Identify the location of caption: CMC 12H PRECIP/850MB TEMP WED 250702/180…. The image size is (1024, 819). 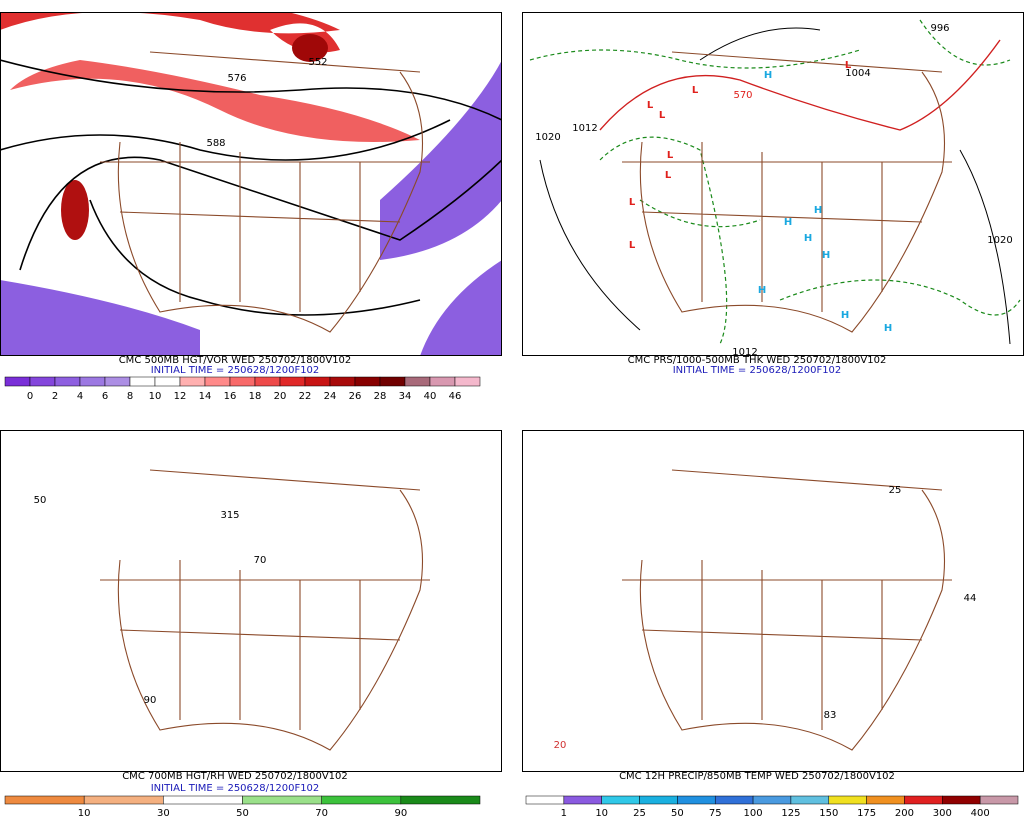
(757, 776).